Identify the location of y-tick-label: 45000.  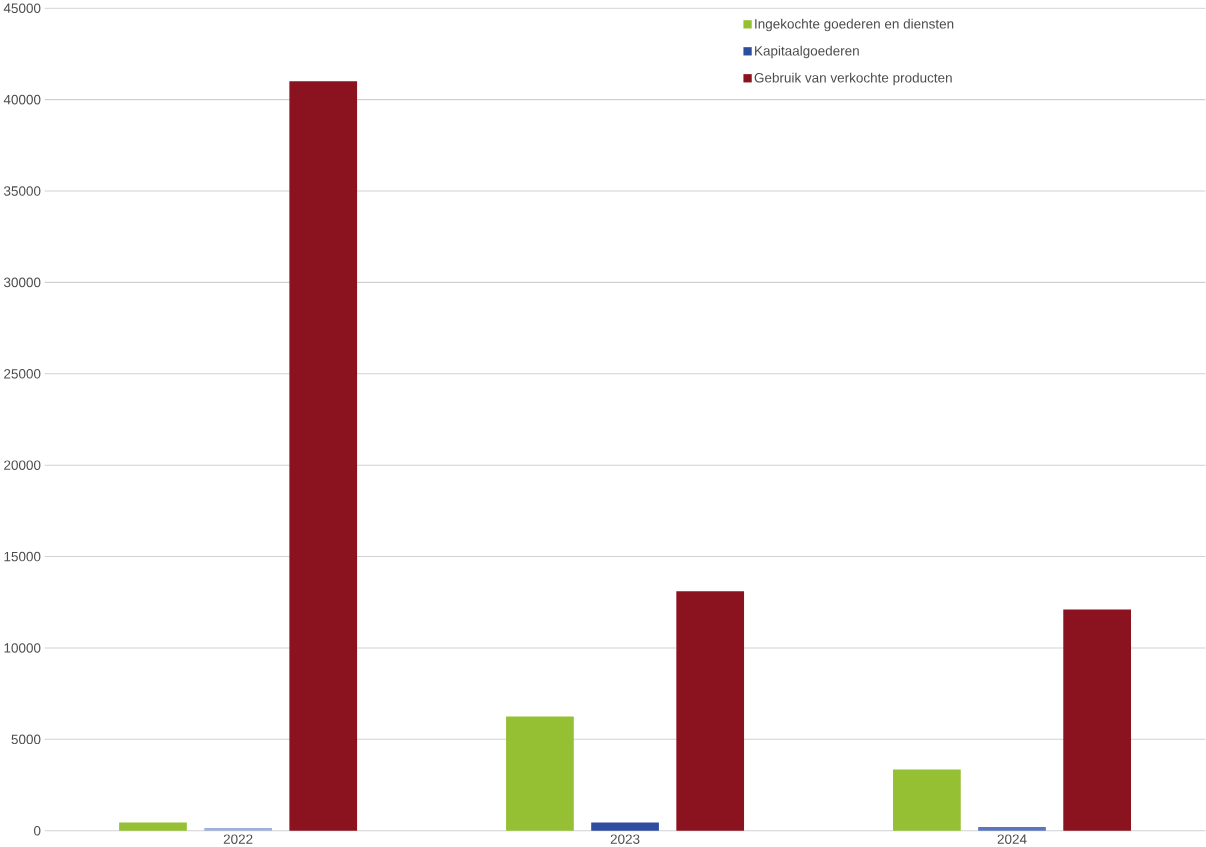
(22, 8).